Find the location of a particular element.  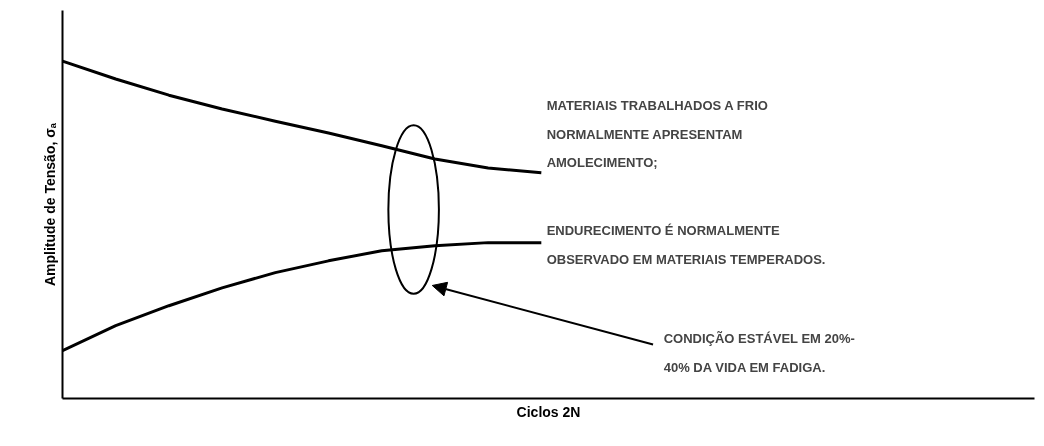

y-axis-title: Amplitude de Tensão, σₐ is located at coordinates (49, 204).